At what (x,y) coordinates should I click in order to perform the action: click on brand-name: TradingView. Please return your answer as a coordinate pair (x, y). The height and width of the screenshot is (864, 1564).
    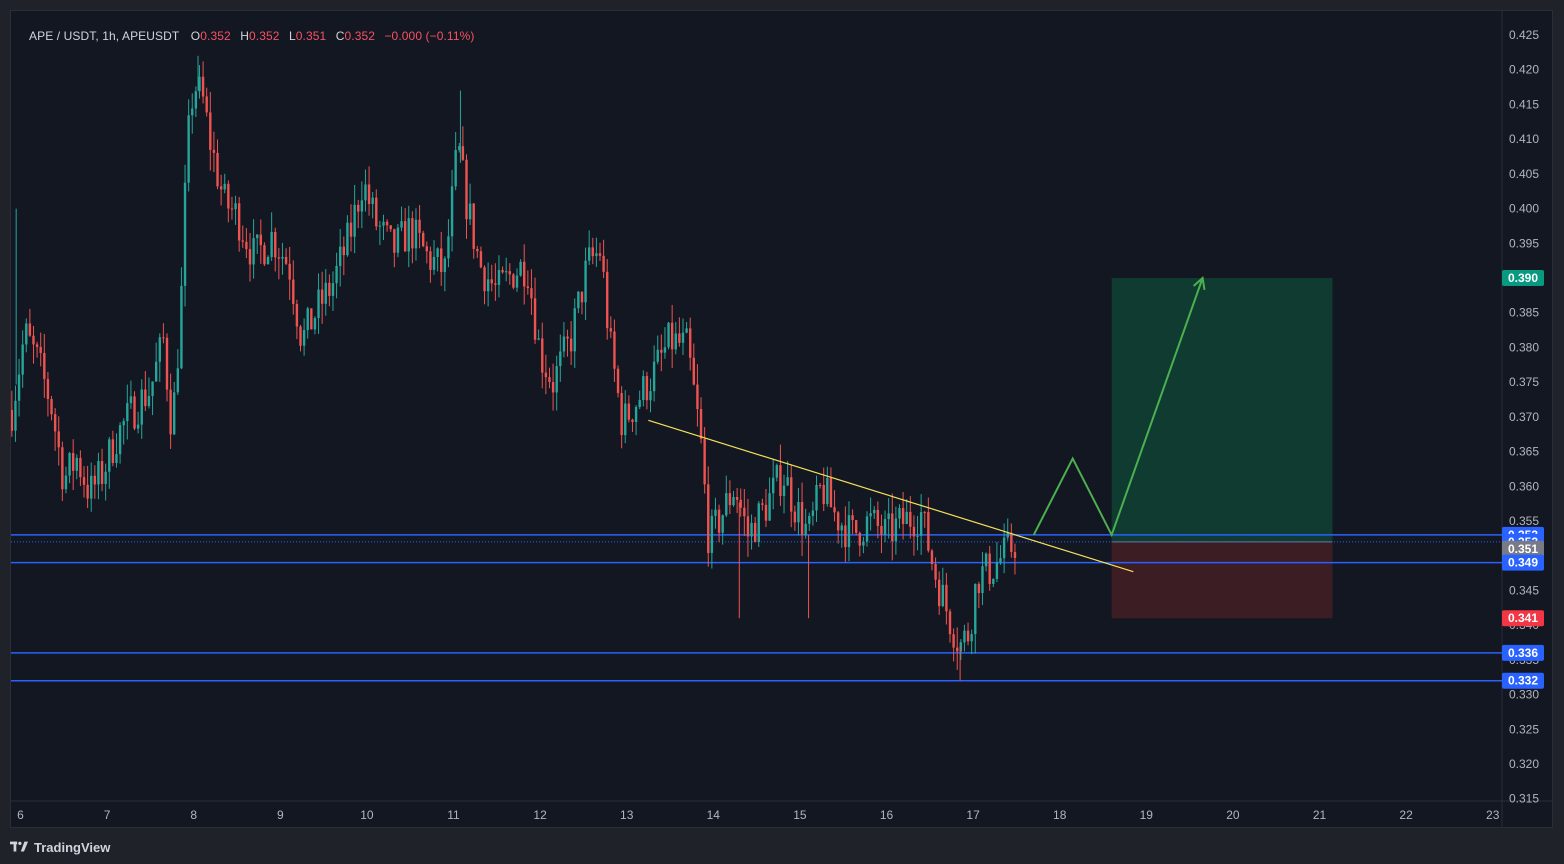
    Looking at the image, I should click on (72, 847).